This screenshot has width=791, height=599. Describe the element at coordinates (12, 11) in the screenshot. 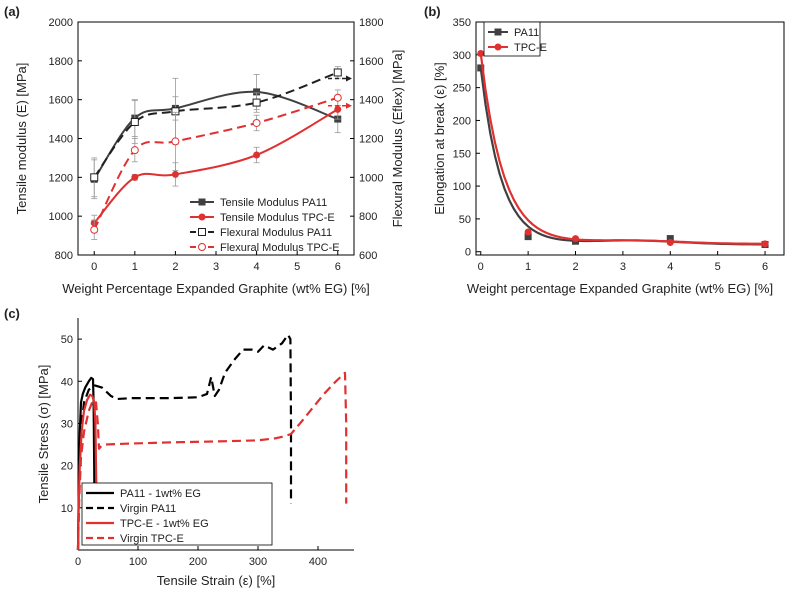

I see `panel-a-label: (a)` at that location.